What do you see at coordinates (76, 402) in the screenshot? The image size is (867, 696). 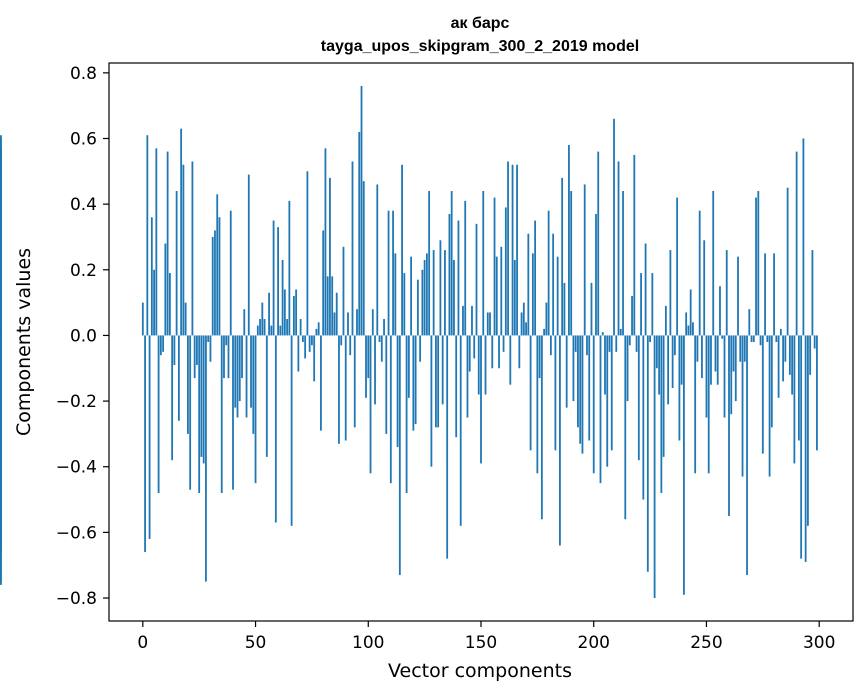 I see `y-tick-label: −0.2` at bounding box center [76, 402].